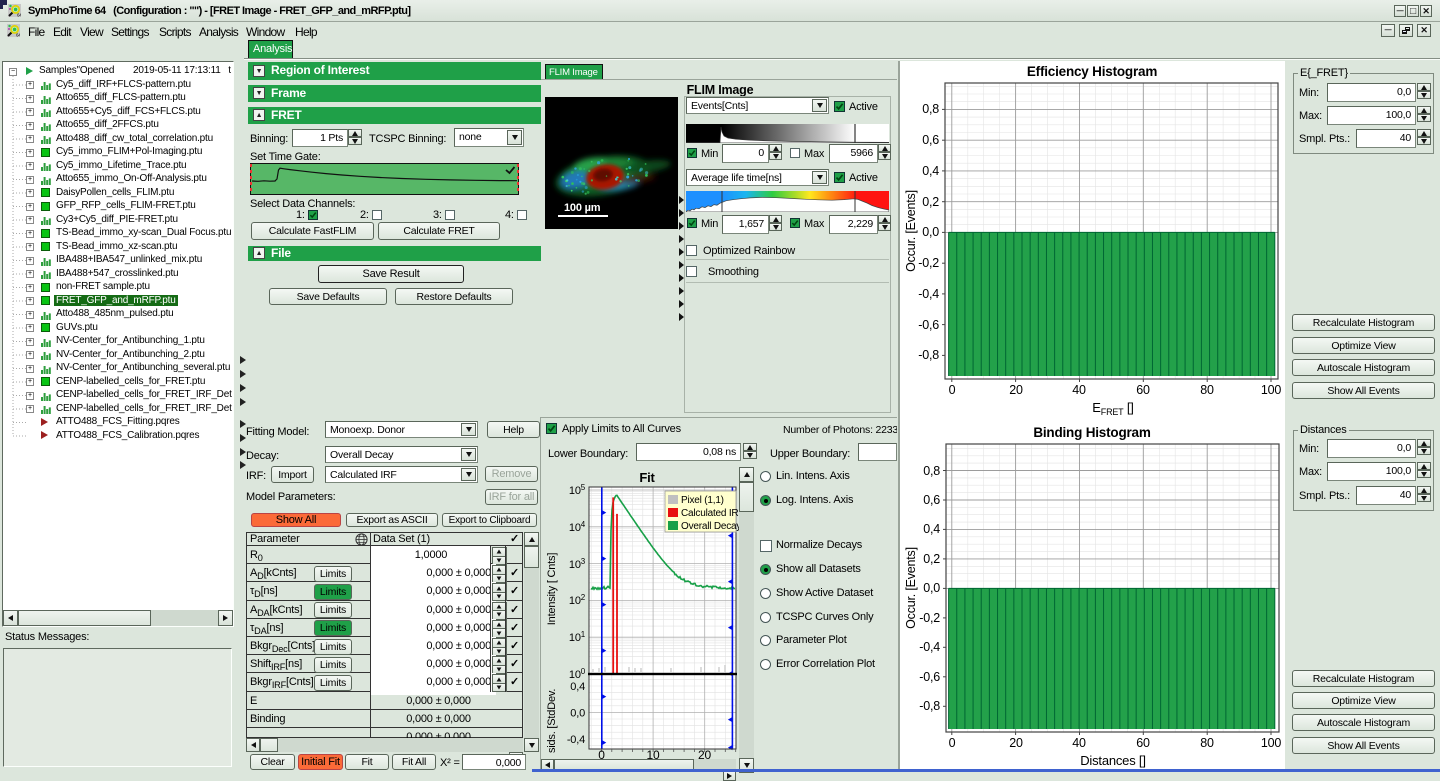  I want to click on svg-text: Calculated IRF, so click(712, 513).